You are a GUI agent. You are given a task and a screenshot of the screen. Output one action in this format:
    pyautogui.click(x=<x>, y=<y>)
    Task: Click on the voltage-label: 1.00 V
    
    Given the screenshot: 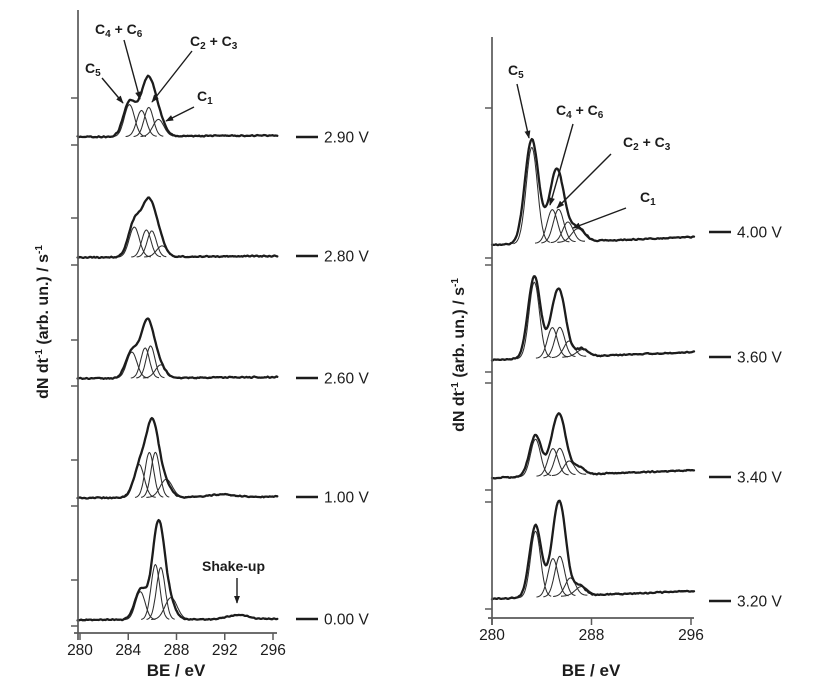 What is the action you would take?
    pyautogui.click(x=346, y=498)
    